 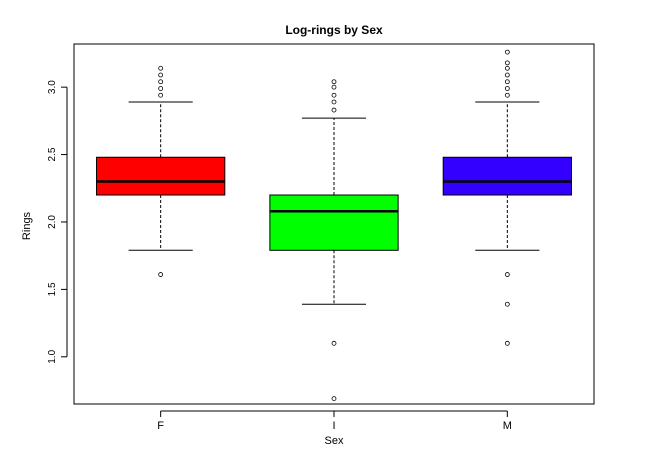 I want to click on y-axis: 1.0 1.5 2.0 2.5 3.0, so click(x=57, y=222).